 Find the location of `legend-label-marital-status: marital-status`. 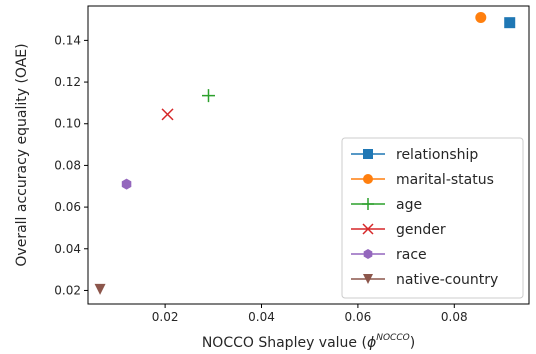

legend-label-marital-status: marital-status is located at coordinates (445, 180).